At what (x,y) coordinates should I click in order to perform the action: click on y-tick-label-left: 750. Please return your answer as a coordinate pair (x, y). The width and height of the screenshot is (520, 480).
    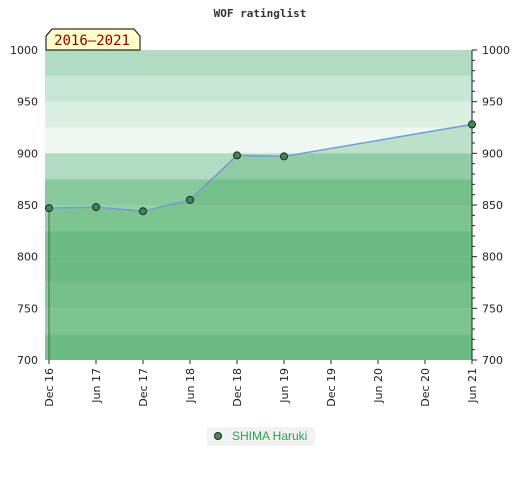
    Looking at the image, I should click on (27, 308).